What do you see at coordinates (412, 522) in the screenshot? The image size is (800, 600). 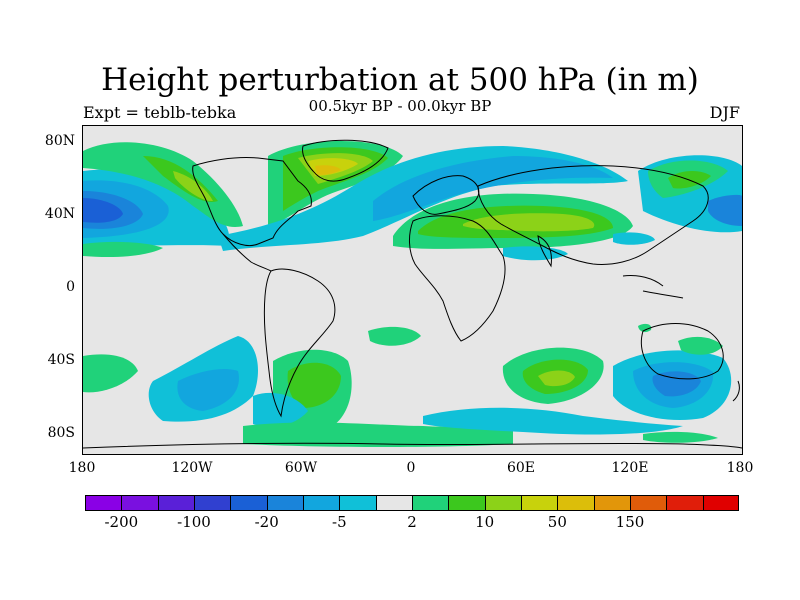 I see `colorbar-tick-label: 2` at bounding box center [412, 522].